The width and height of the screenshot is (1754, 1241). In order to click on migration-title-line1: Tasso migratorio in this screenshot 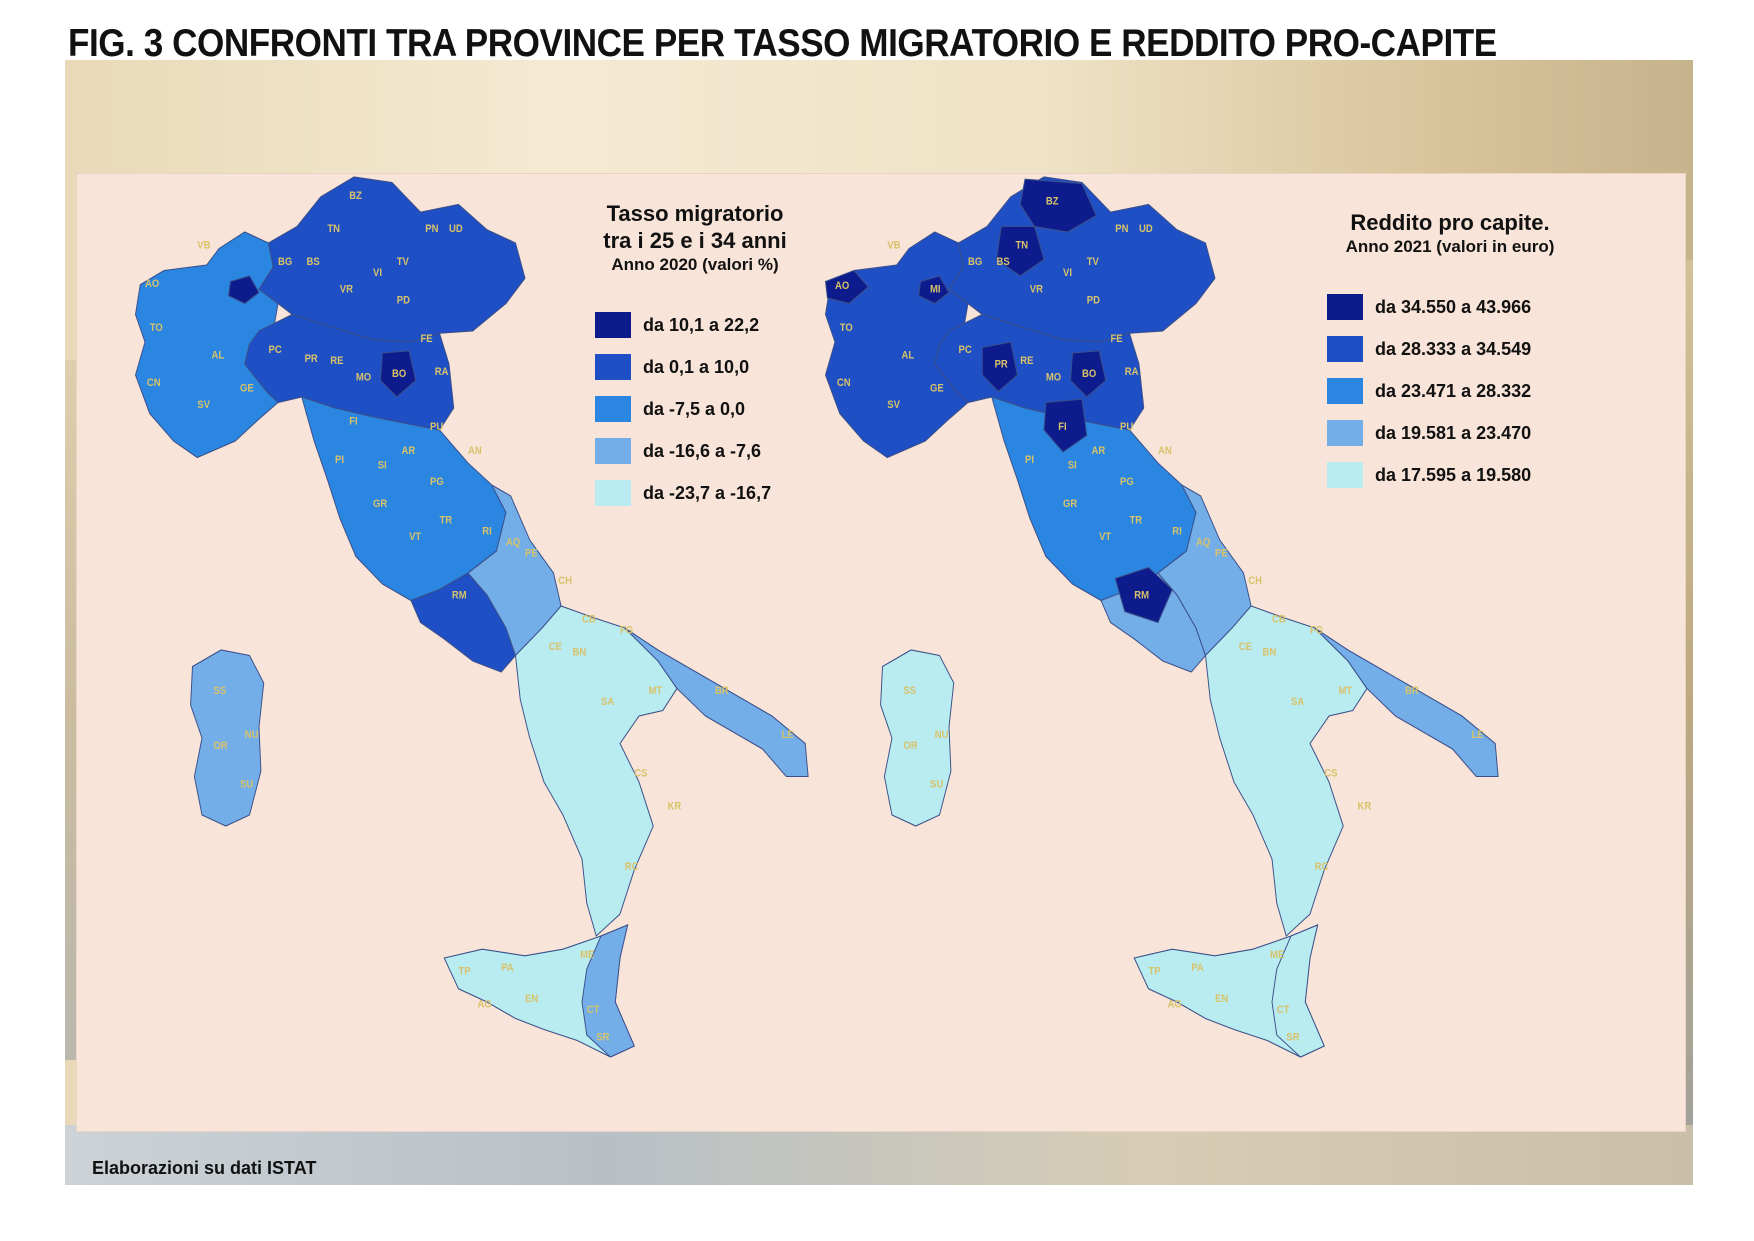, I will do `click(695, 213)`.